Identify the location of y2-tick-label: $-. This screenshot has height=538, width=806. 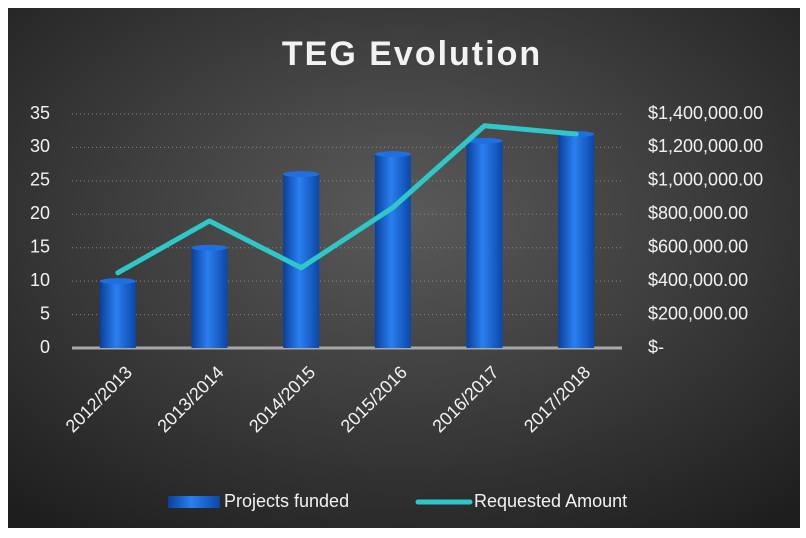
(656, 347).